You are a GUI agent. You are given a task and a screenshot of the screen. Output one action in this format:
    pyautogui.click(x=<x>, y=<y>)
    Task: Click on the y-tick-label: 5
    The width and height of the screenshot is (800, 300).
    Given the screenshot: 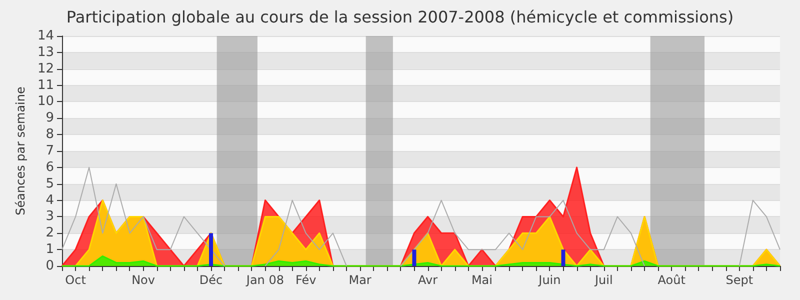 What is the action you would take?
    pyautogui.click(x=50, y=184)
    